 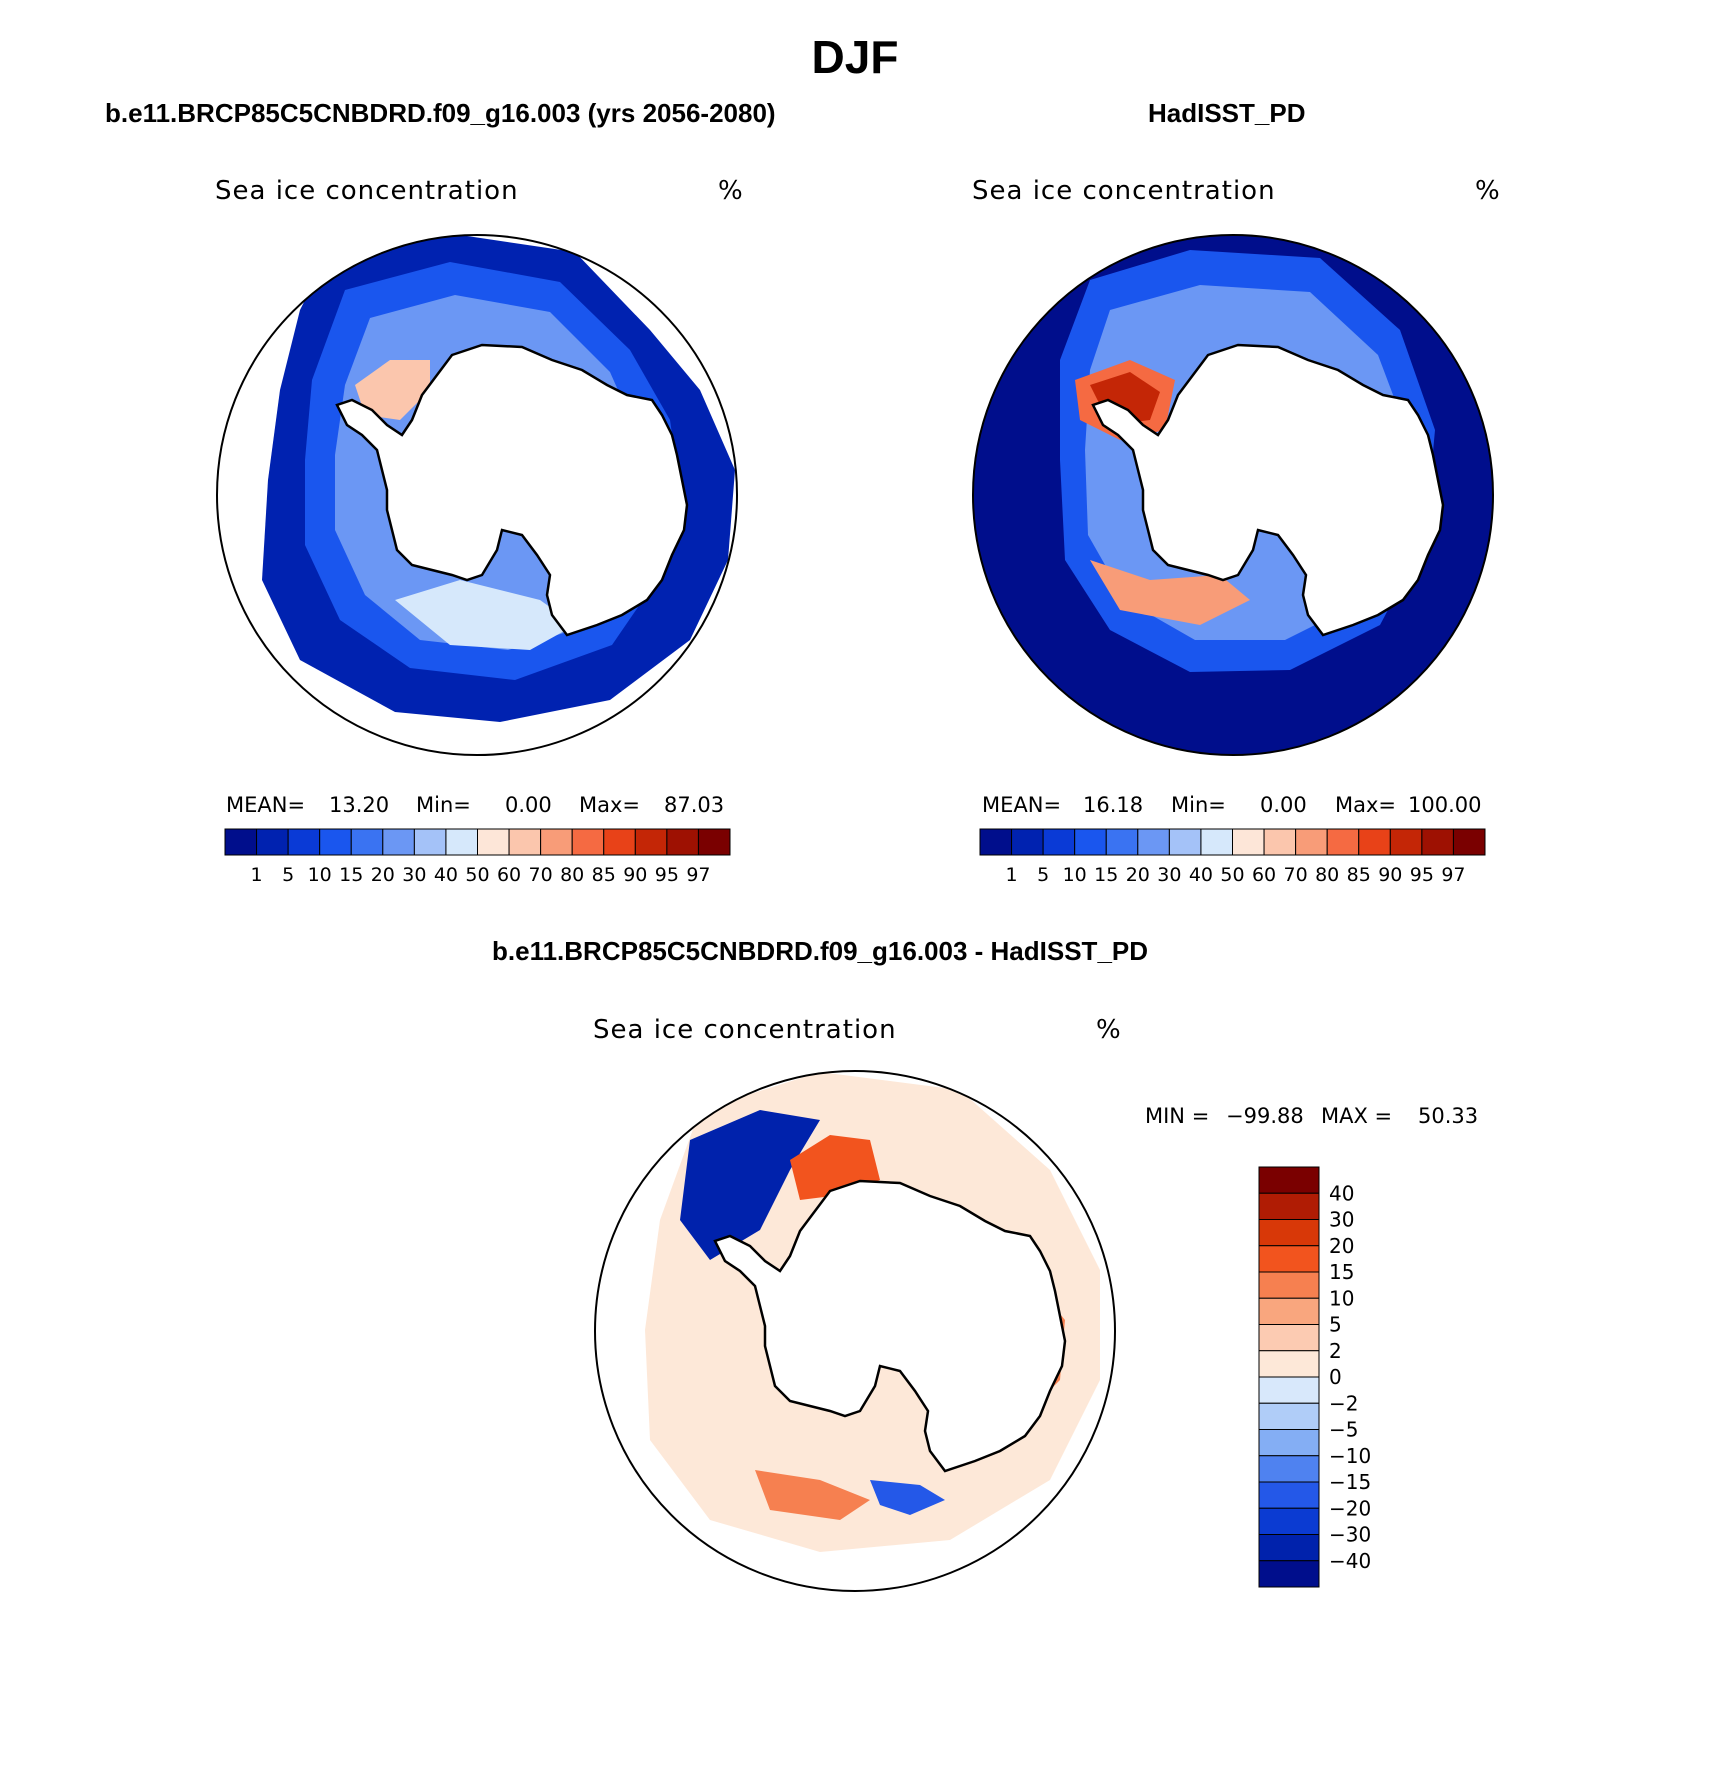 I want to click on panel1-variable-label: Sea ice concentration, so click(x=367, y=191).